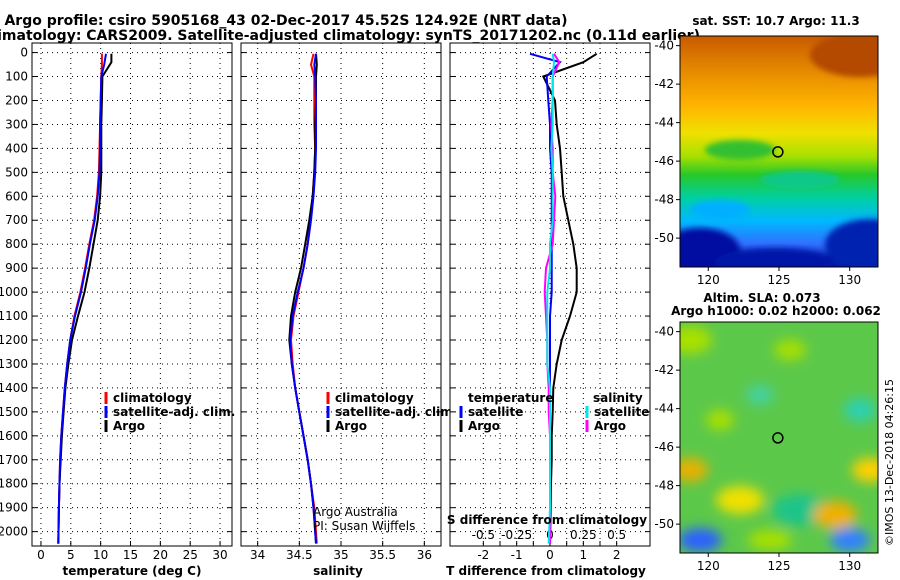 Image resolution: width=900 pixels, height=580 pixels. Describe the element at coordinates (779, 151) in the screenshot. I see `sst-field-detail` at that location.